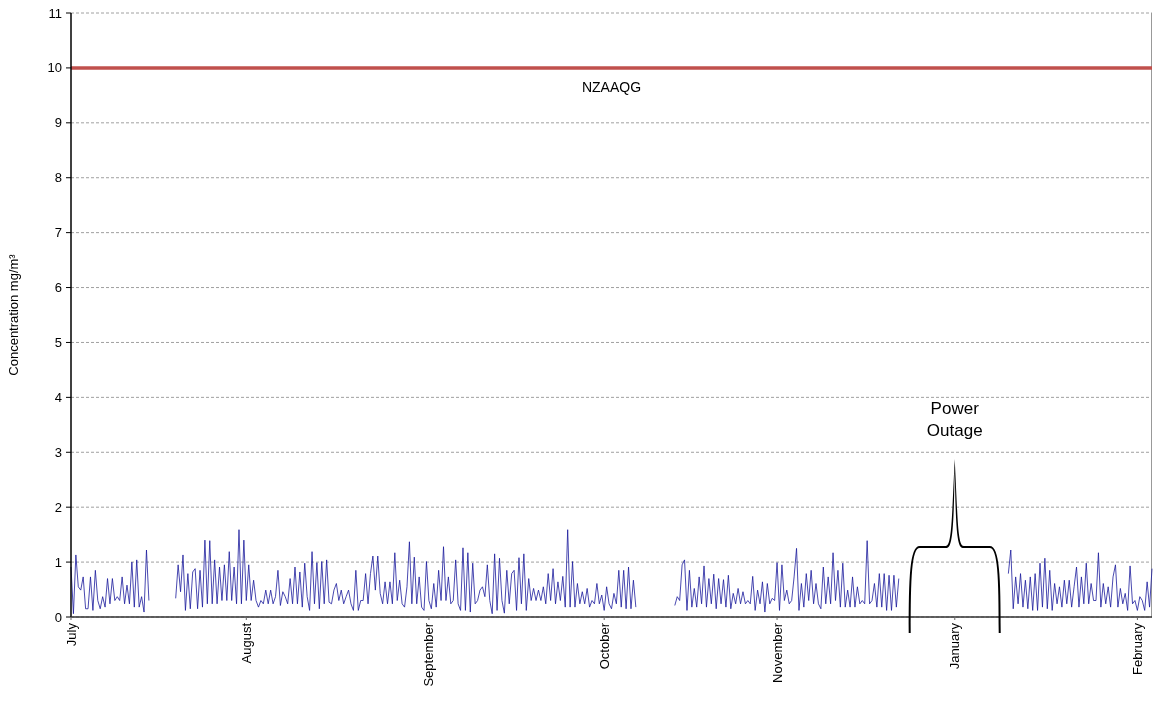 Image resolution: width=1153 pixels, height=706 pixels. What do you see at coordinates (604, 646) in the screenshot?
I see `x-tick-label: October` at bounding box center [604, 646].